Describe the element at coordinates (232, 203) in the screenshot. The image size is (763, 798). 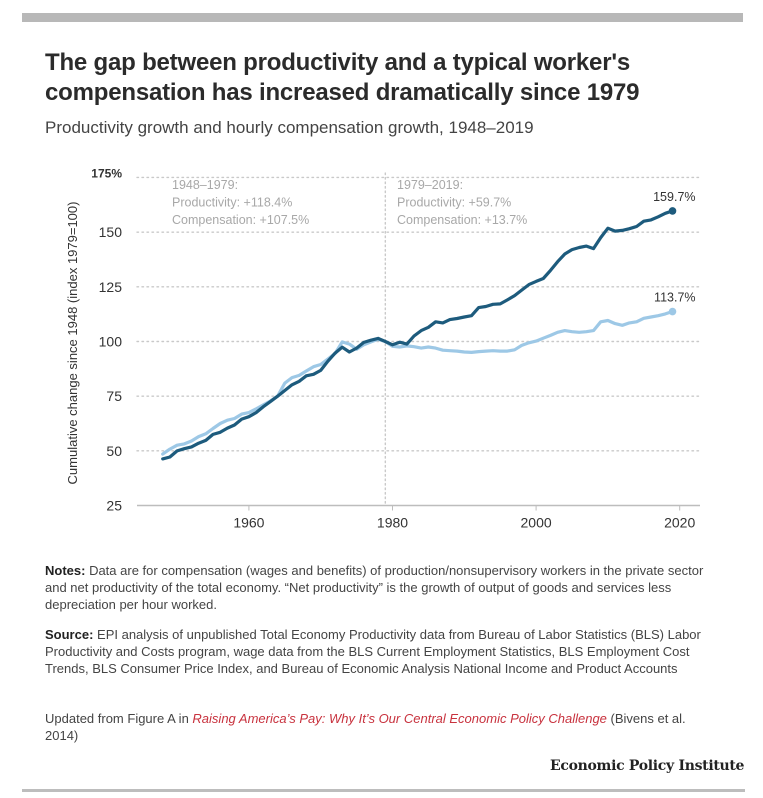
I see `period-annotation-line: Productivity: +118.4%` at that location.